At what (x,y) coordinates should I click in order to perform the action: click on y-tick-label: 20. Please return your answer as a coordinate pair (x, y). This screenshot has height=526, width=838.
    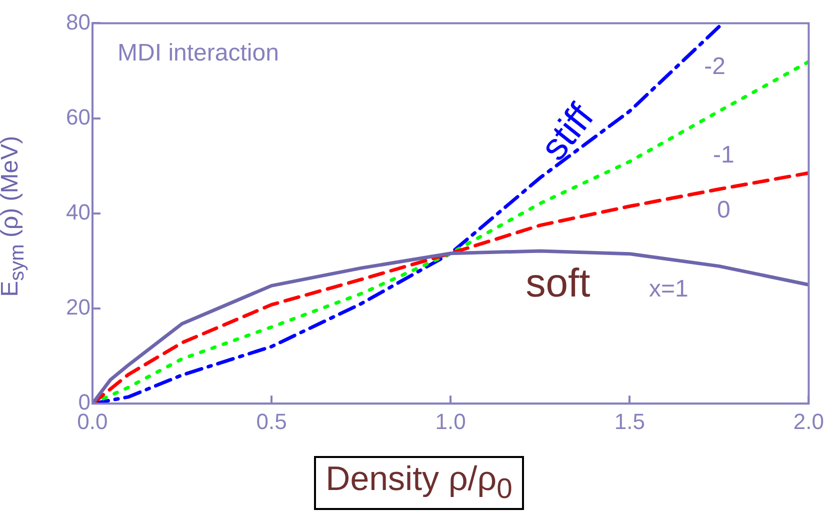
    Looking at the image, I should click on (78, 307).